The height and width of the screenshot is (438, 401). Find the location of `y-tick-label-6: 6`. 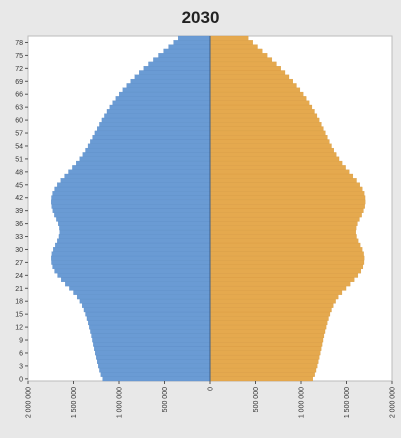

y-tick-label-6: 6 is located at coordinates (21, 353).